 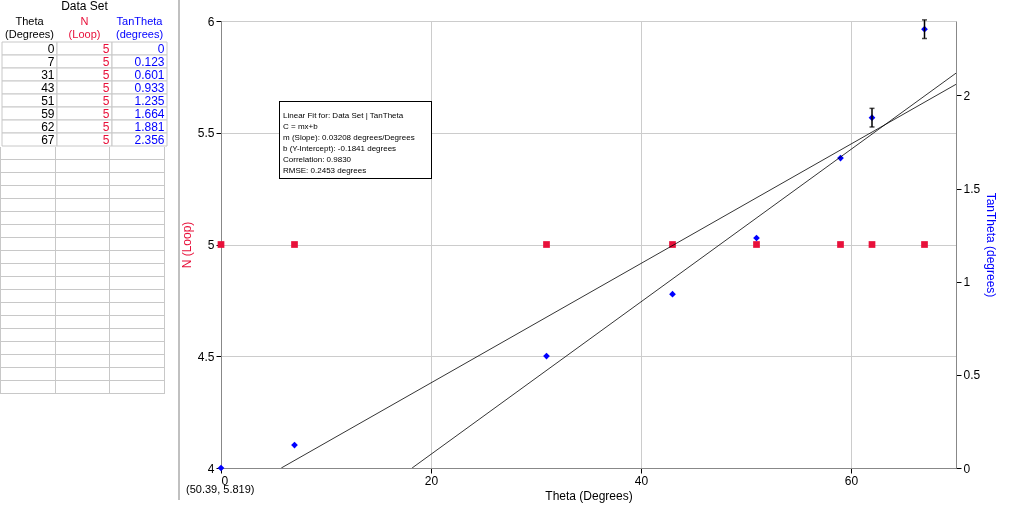 I want to click on data-label: 7, so click(x=51, y=61).